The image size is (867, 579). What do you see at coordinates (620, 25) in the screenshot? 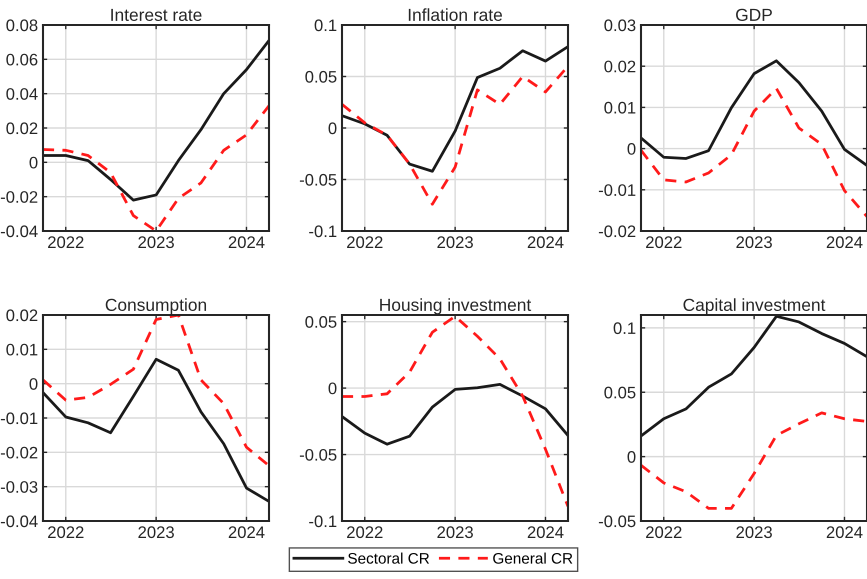
I see `y-tick-label: 0.03` at bounding box center [620, 25].